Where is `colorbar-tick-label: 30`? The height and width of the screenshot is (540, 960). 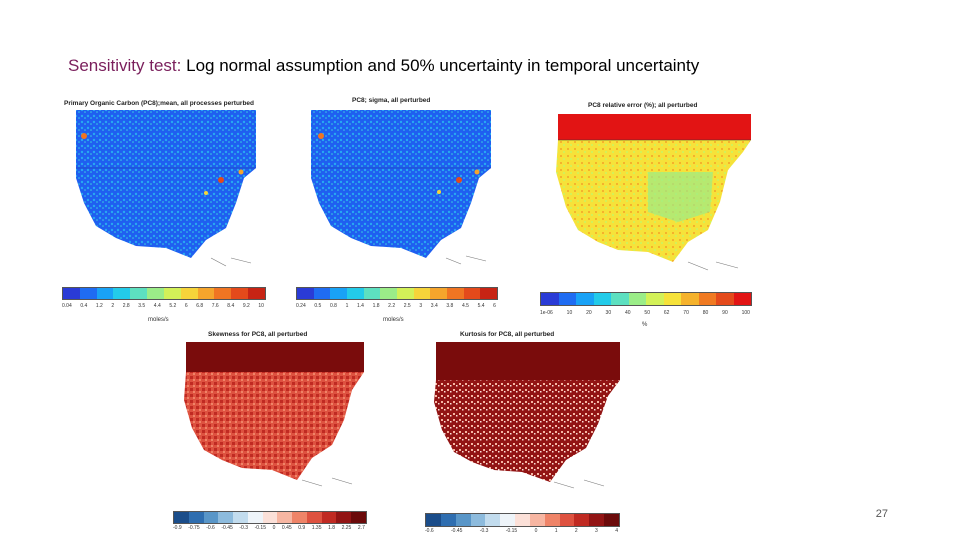 colorbar-tick-label: 30 is located at coordinates (608, 313).